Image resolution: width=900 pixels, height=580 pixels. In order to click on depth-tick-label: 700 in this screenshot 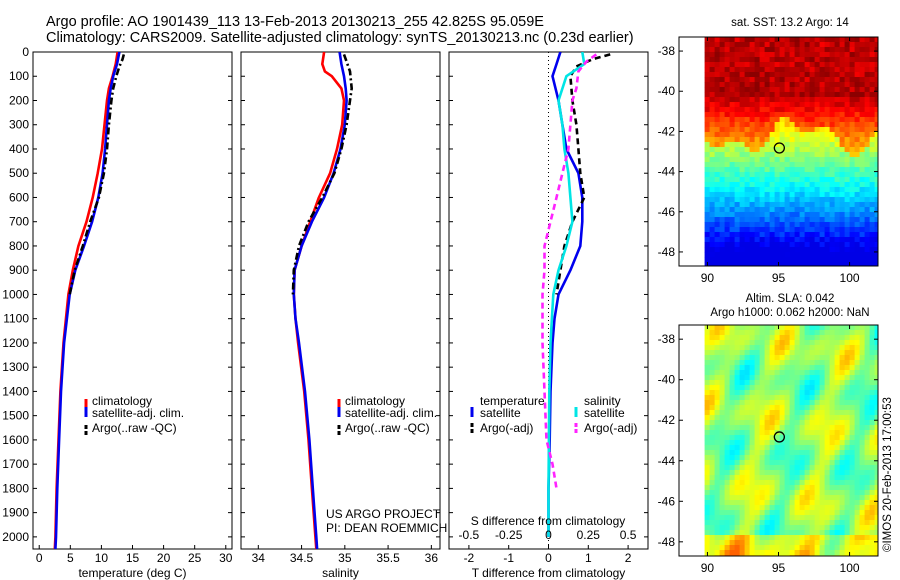, I will do `click(19, 222)`.